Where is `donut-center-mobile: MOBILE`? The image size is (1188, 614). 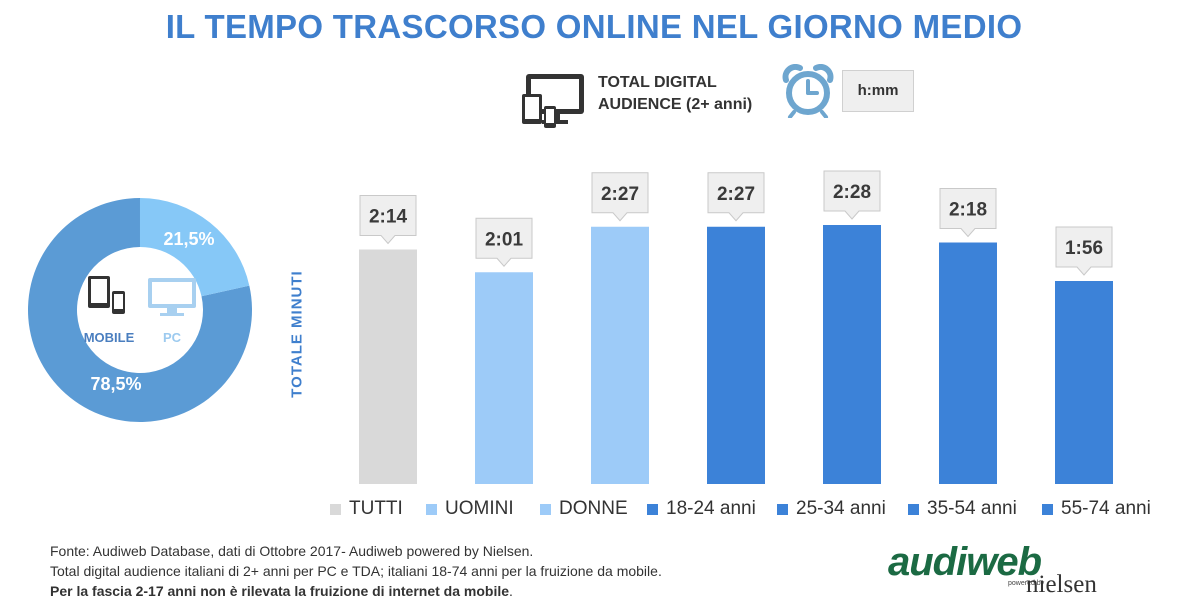
donut-center-mobile: MOBILE is located at coordinates (109, 337).